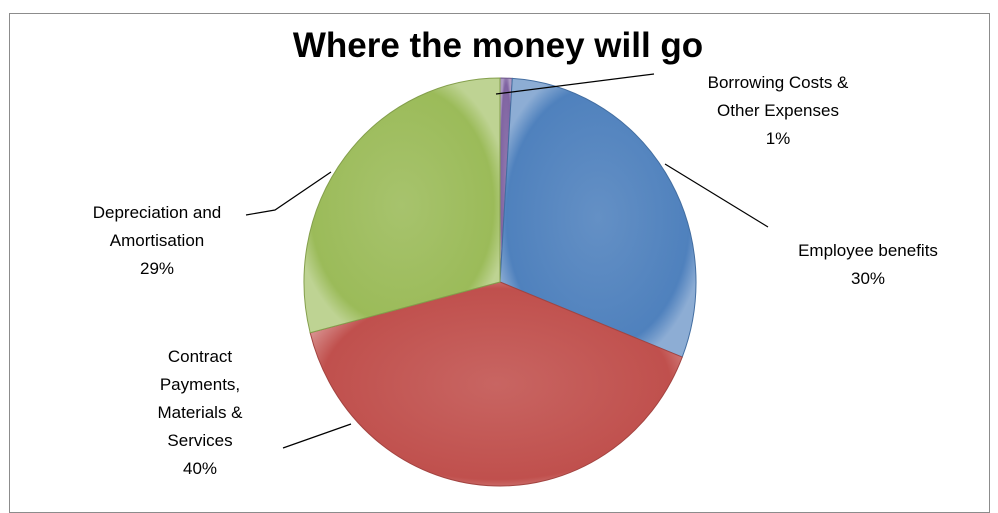  What do you see at coordinates (778, 138) in the screenshot?
I see `slice-percent-label: 1%` at bounding box center [778, 138].